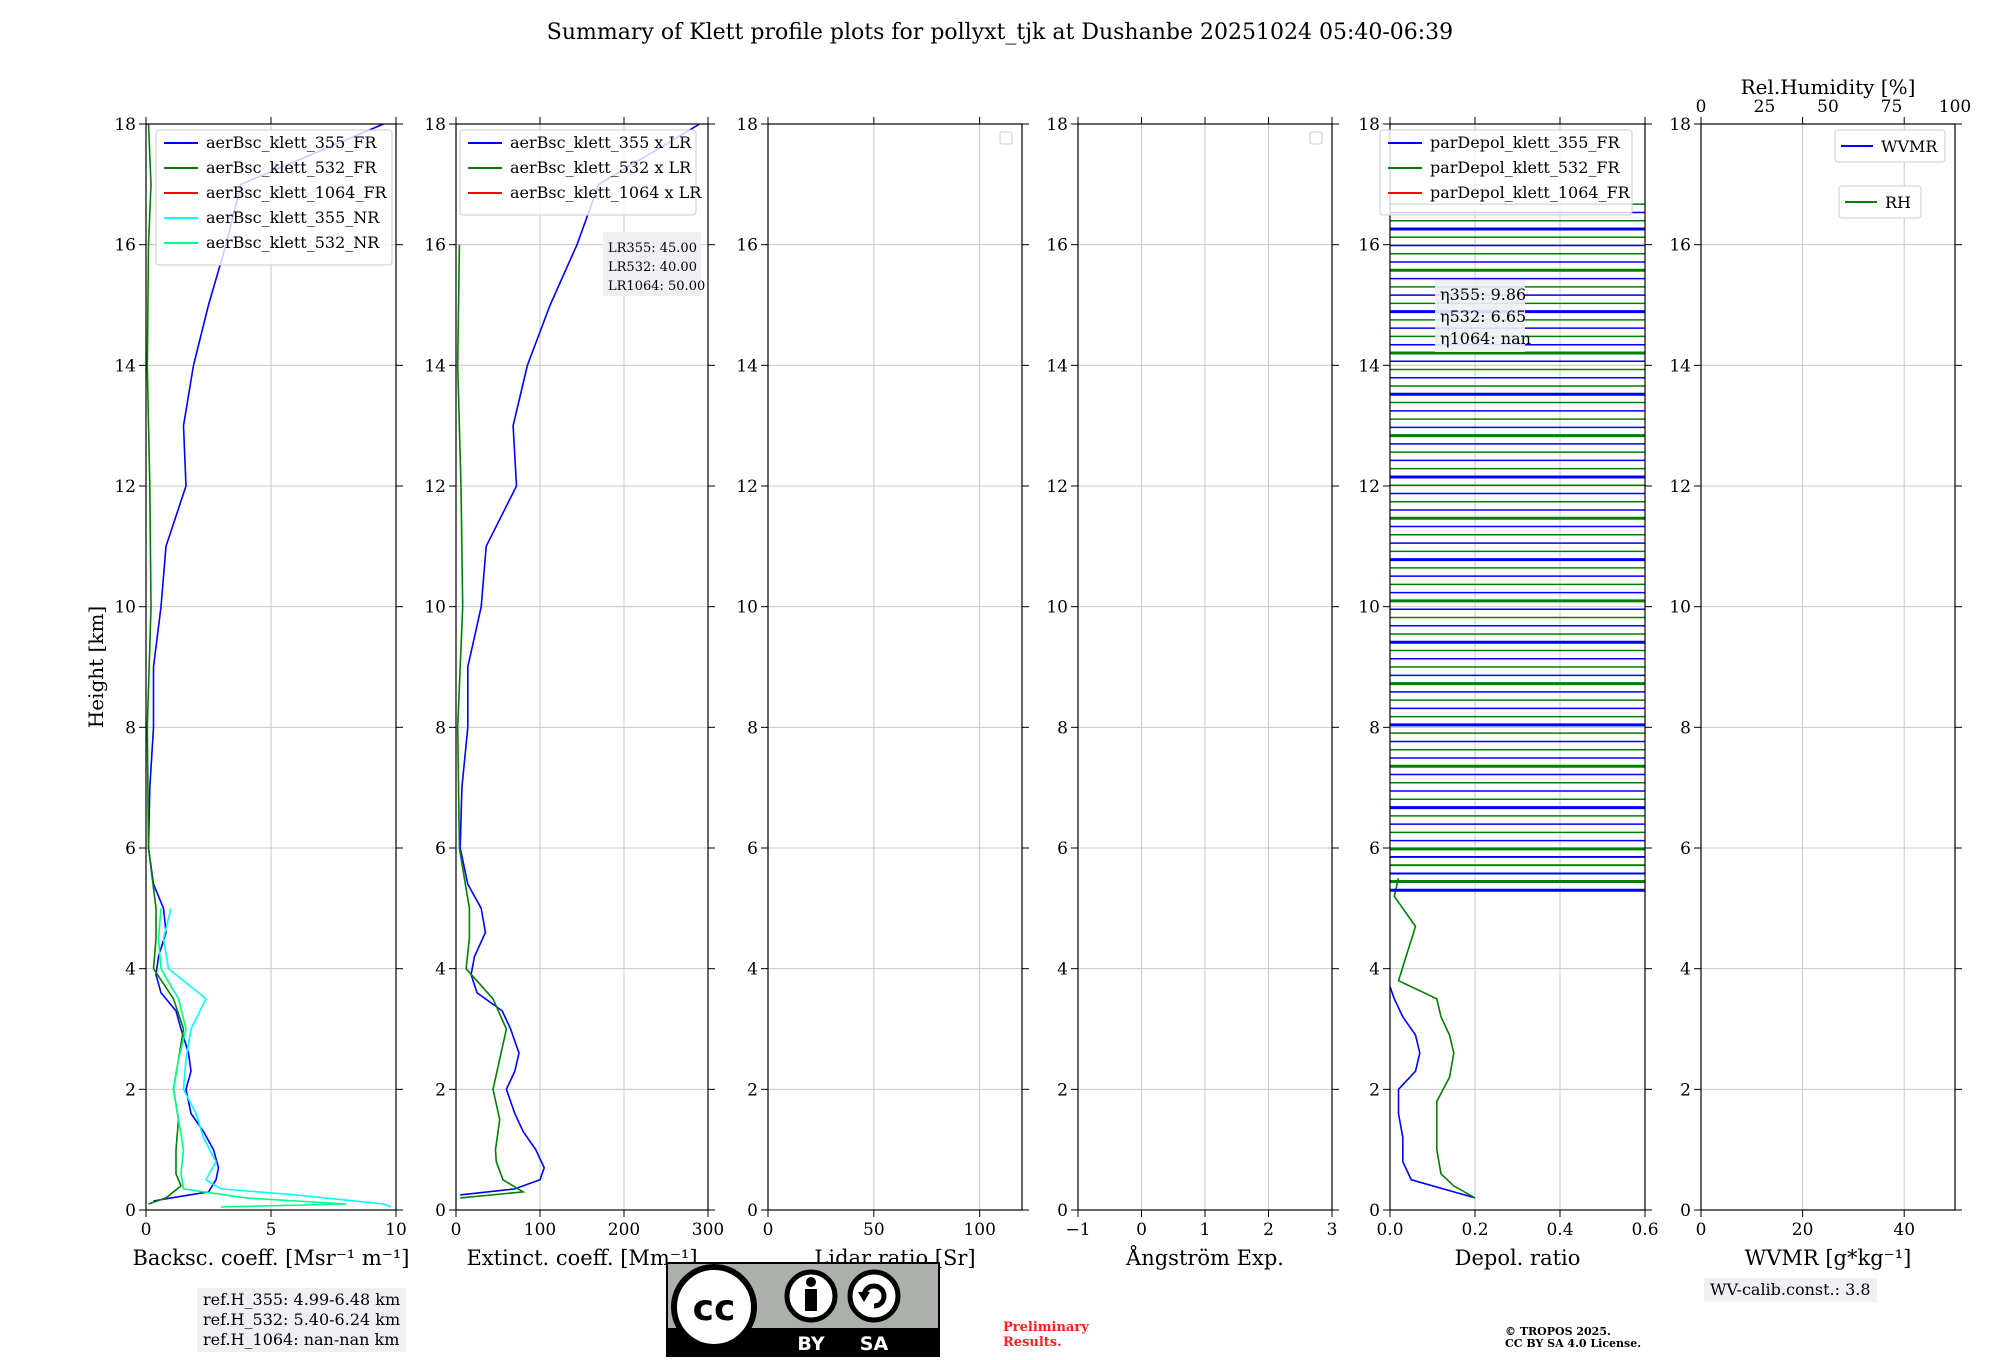 This screenshot has width=2000, height=1360. I want to click on top-tick-label: 75, so click(1892, 107).